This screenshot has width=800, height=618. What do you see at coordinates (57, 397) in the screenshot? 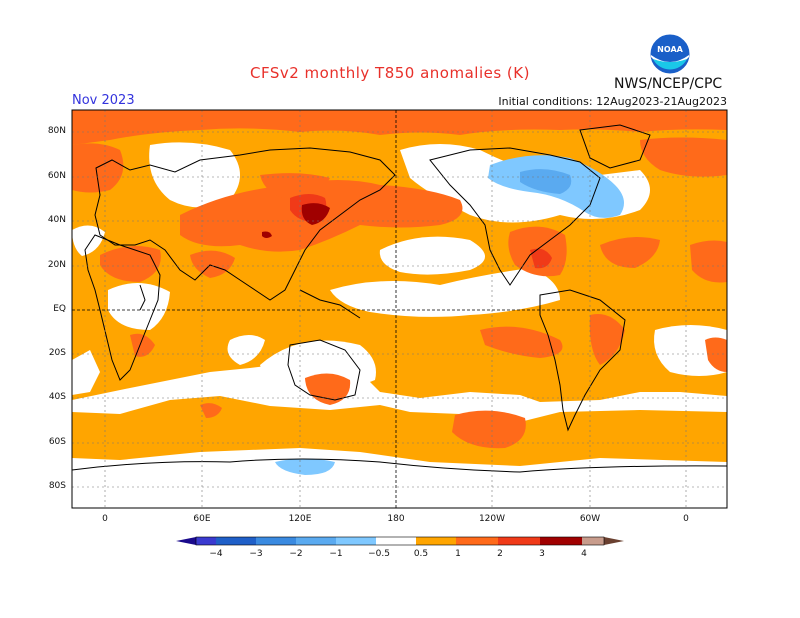
I see `lat-label: 40S` at bounding box center [57, 397].